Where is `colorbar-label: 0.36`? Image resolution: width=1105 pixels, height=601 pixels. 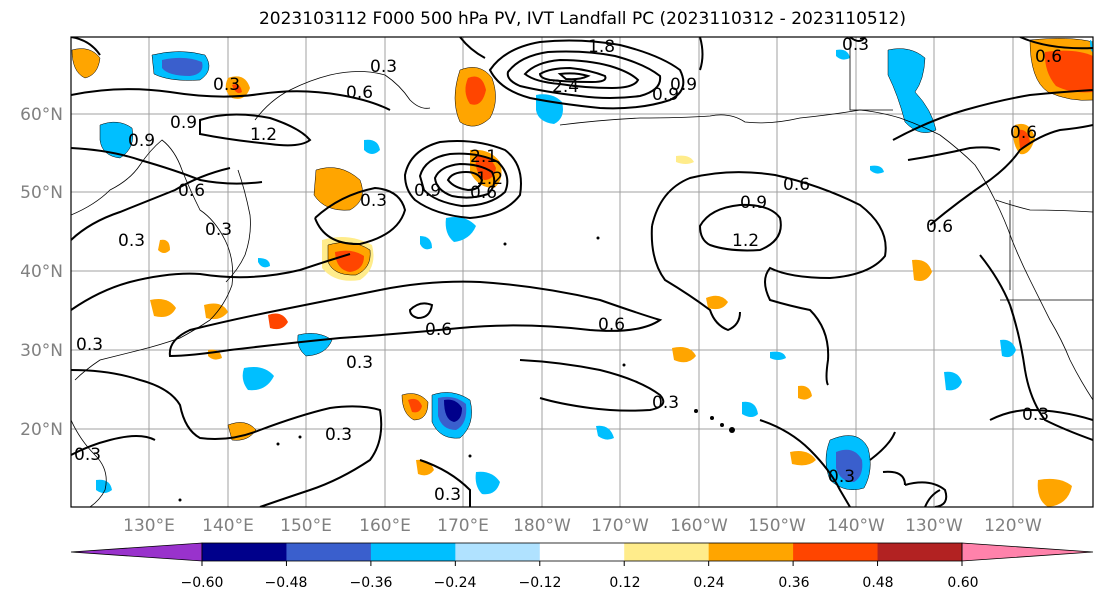 colorbar-label: 0.36 is located at coordinates (793, 583).